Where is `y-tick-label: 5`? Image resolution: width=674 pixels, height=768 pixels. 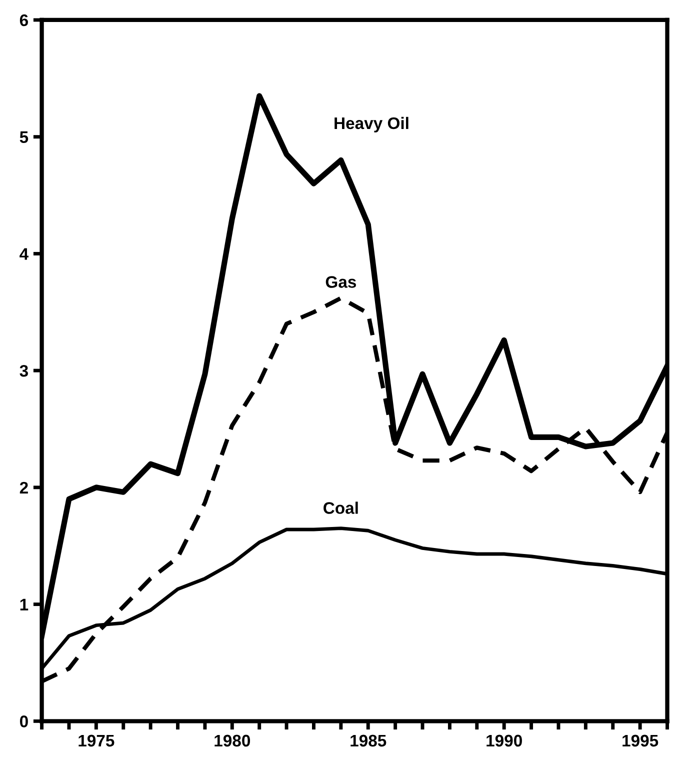 y-tick-label: 5 is located at coordinates (24, 137).